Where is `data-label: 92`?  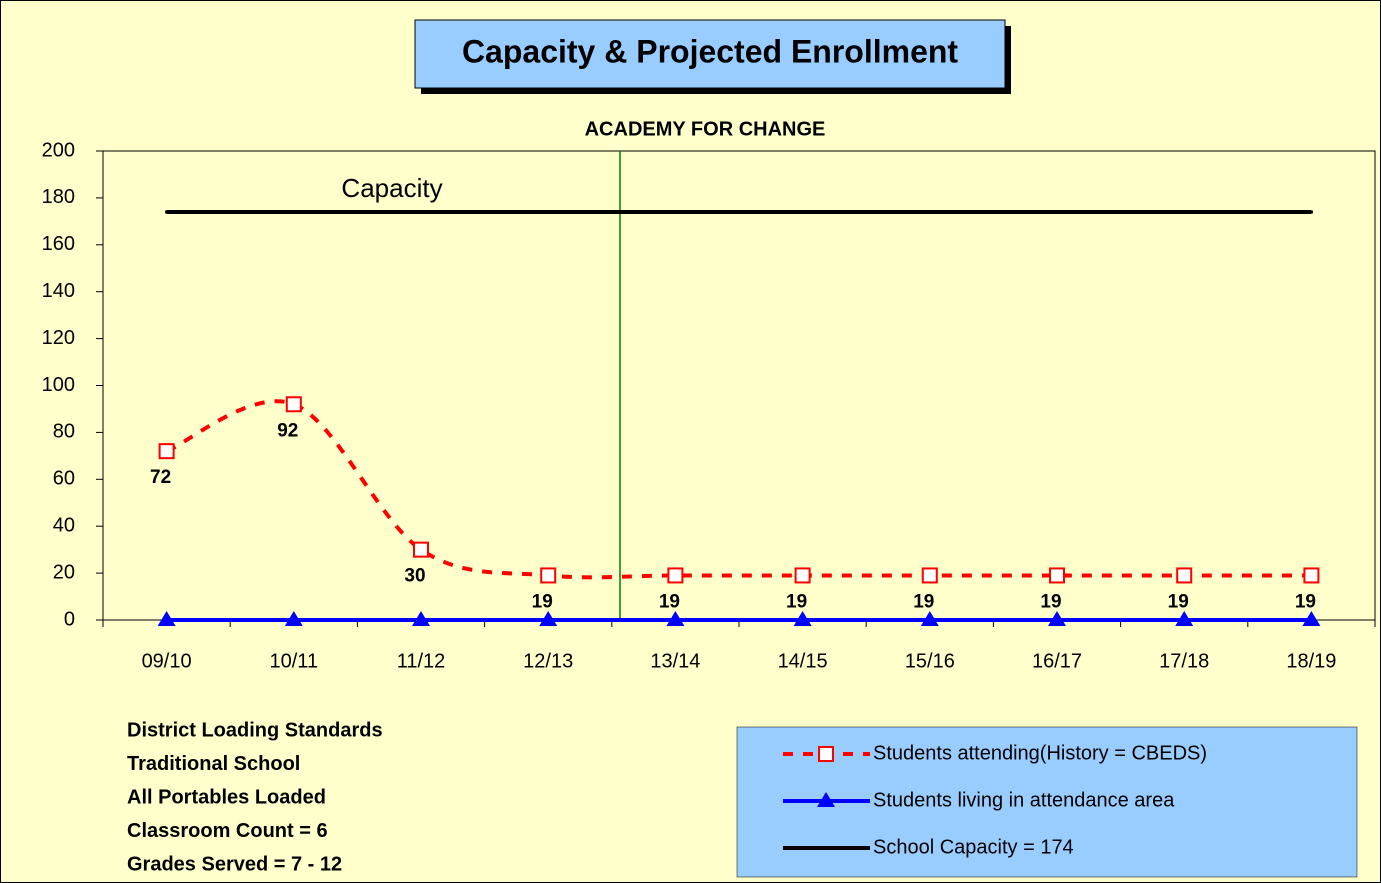
data-label: 92 is located at coordinates (287, 430).